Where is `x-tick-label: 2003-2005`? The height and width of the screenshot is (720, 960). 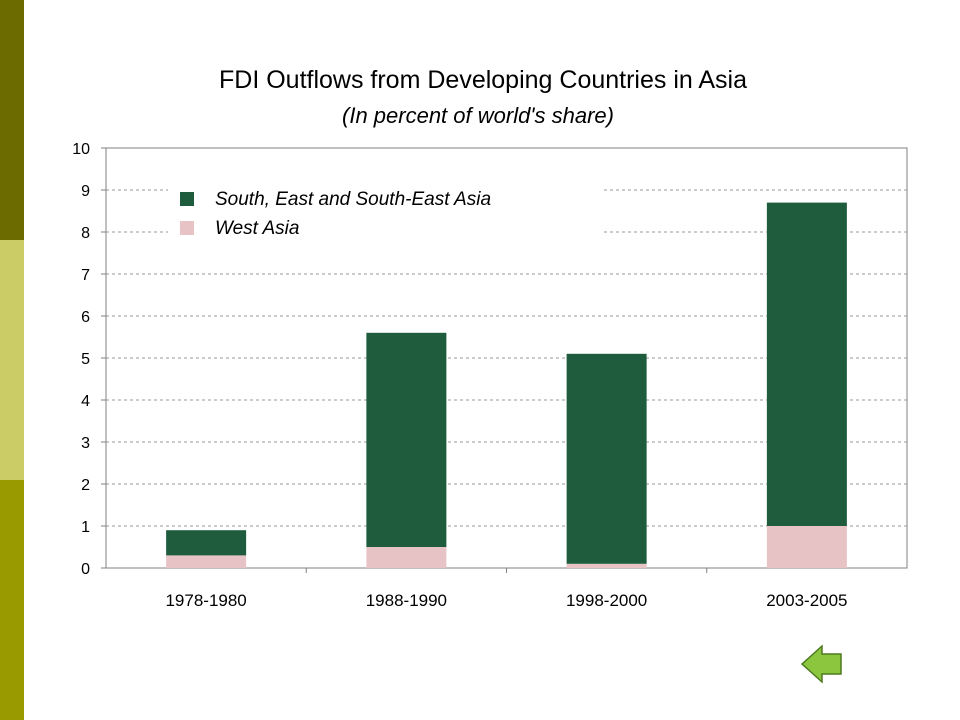
x-tick-label: 2003-2005 is located at coordinates (806, 600).